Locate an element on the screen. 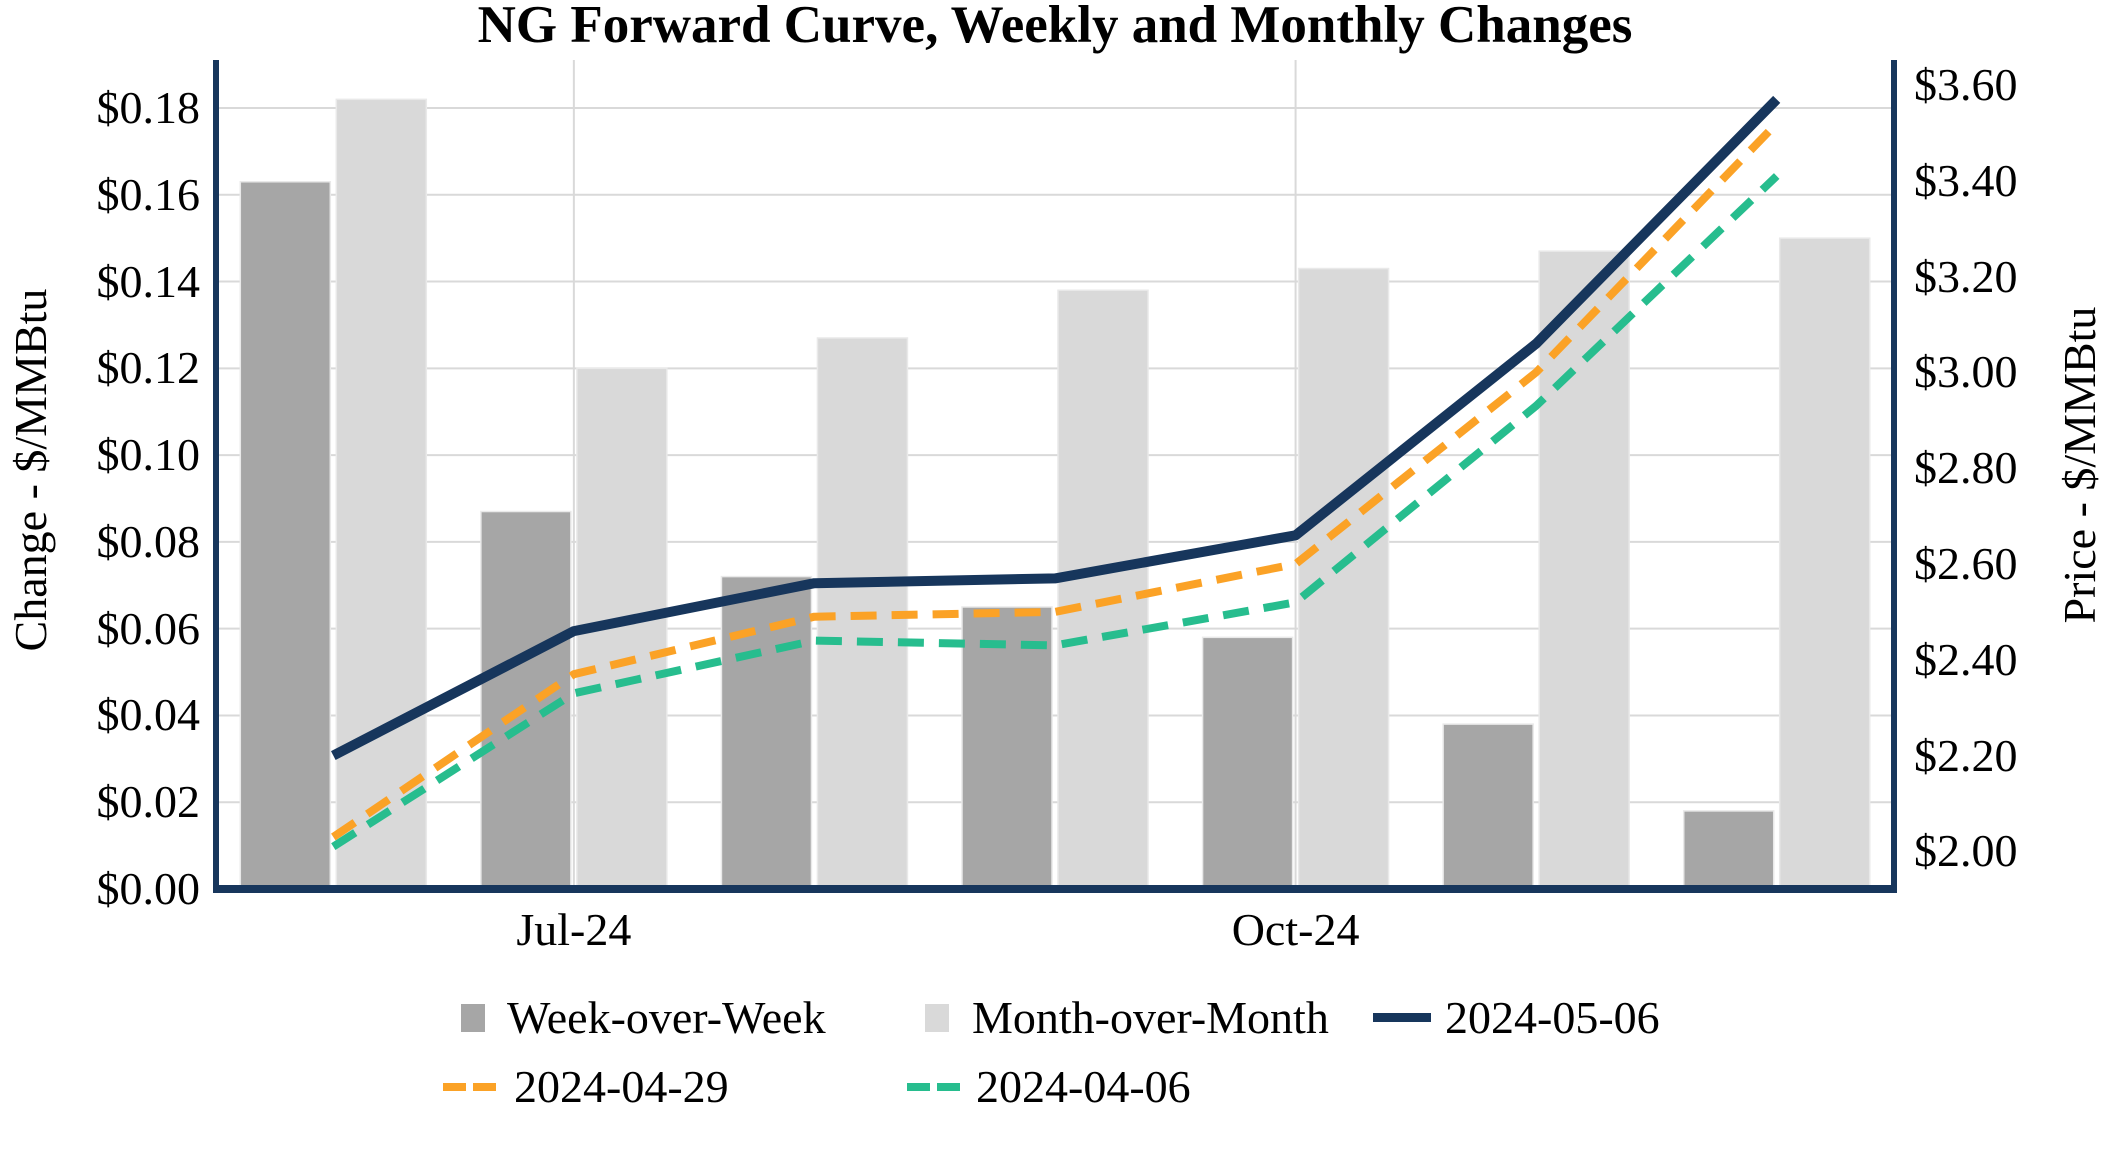  right-axis-tick-label: $2.00 is located at coordinates (1966, 851).